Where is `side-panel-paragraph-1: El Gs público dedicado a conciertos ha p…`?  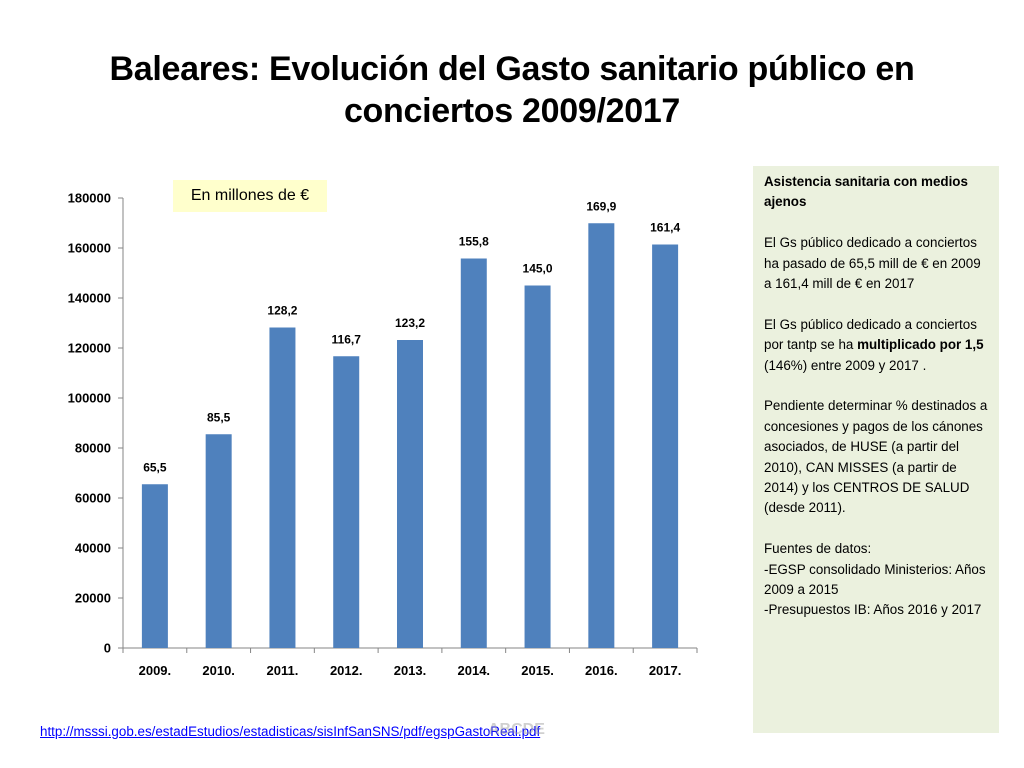 side-panel-paragraph-1: El Gs público dedicado a conciertos ha p… is located at coordinates (872, 263).